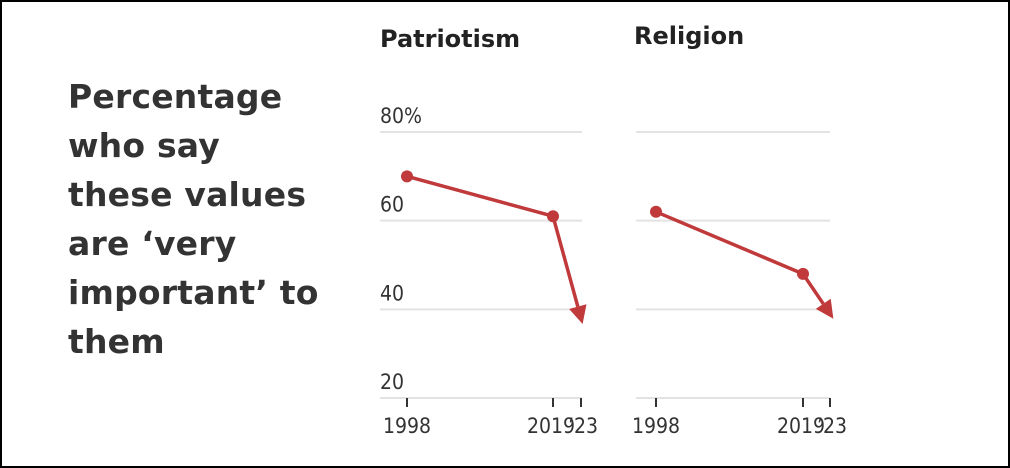 The height and width of the screenshot is (468, 1010). Describe the element at coordinates (551, 426) in the screenshot. I see `patriotism-x-tick-label: 2019` at that location.